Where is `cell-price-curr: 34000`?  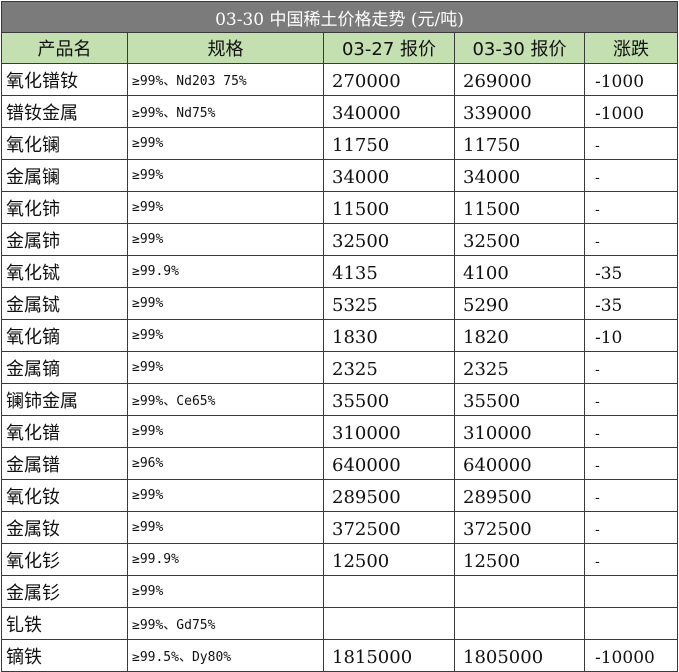 cell-price-curr: 34000 is located at coordinates (519, 175).